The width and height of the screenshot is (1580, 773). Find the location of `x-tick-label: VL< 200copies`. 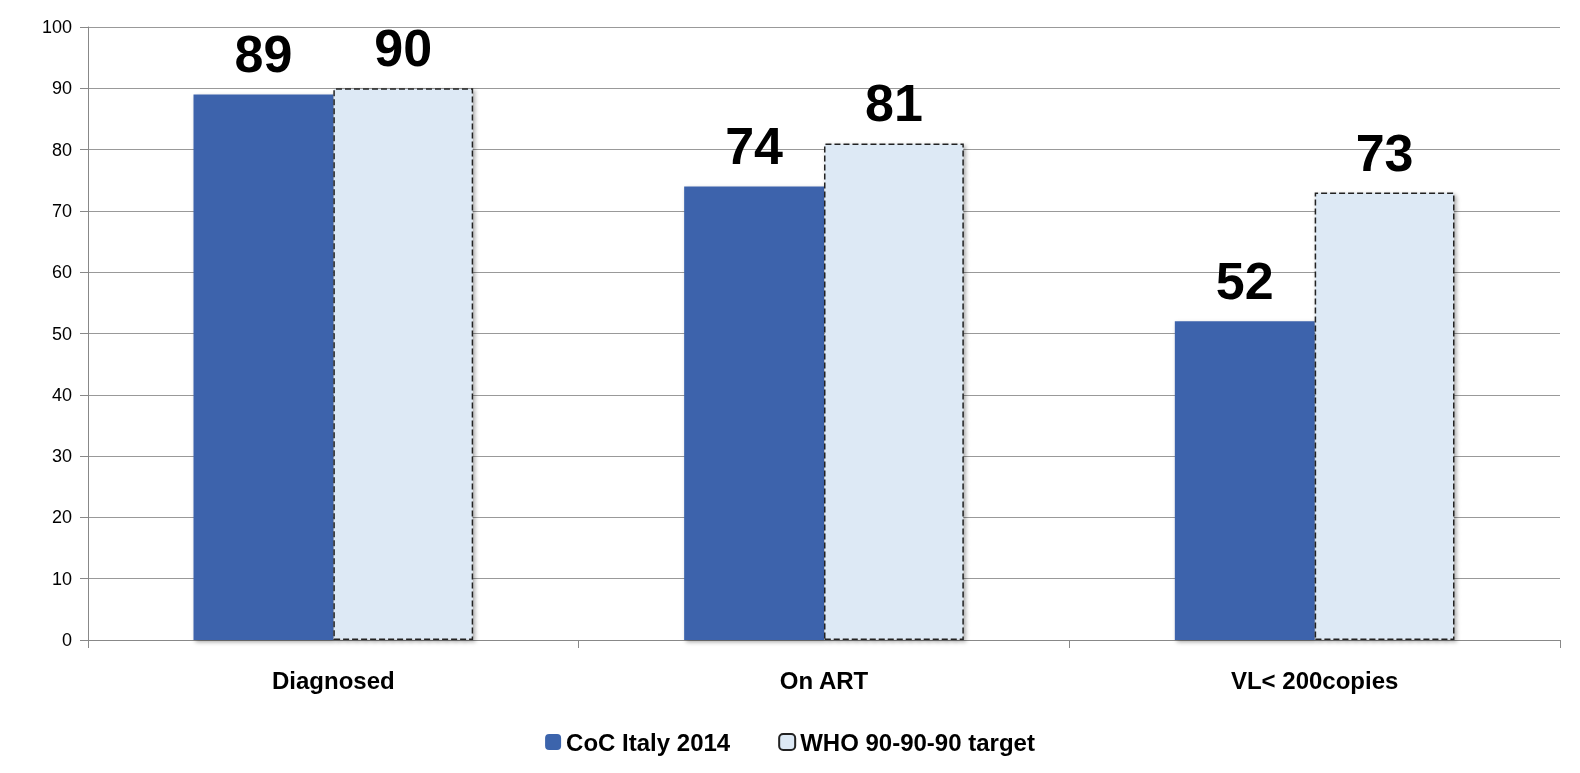

x-tick-label: VL< 200copies is located at coordinates (1314, 680).